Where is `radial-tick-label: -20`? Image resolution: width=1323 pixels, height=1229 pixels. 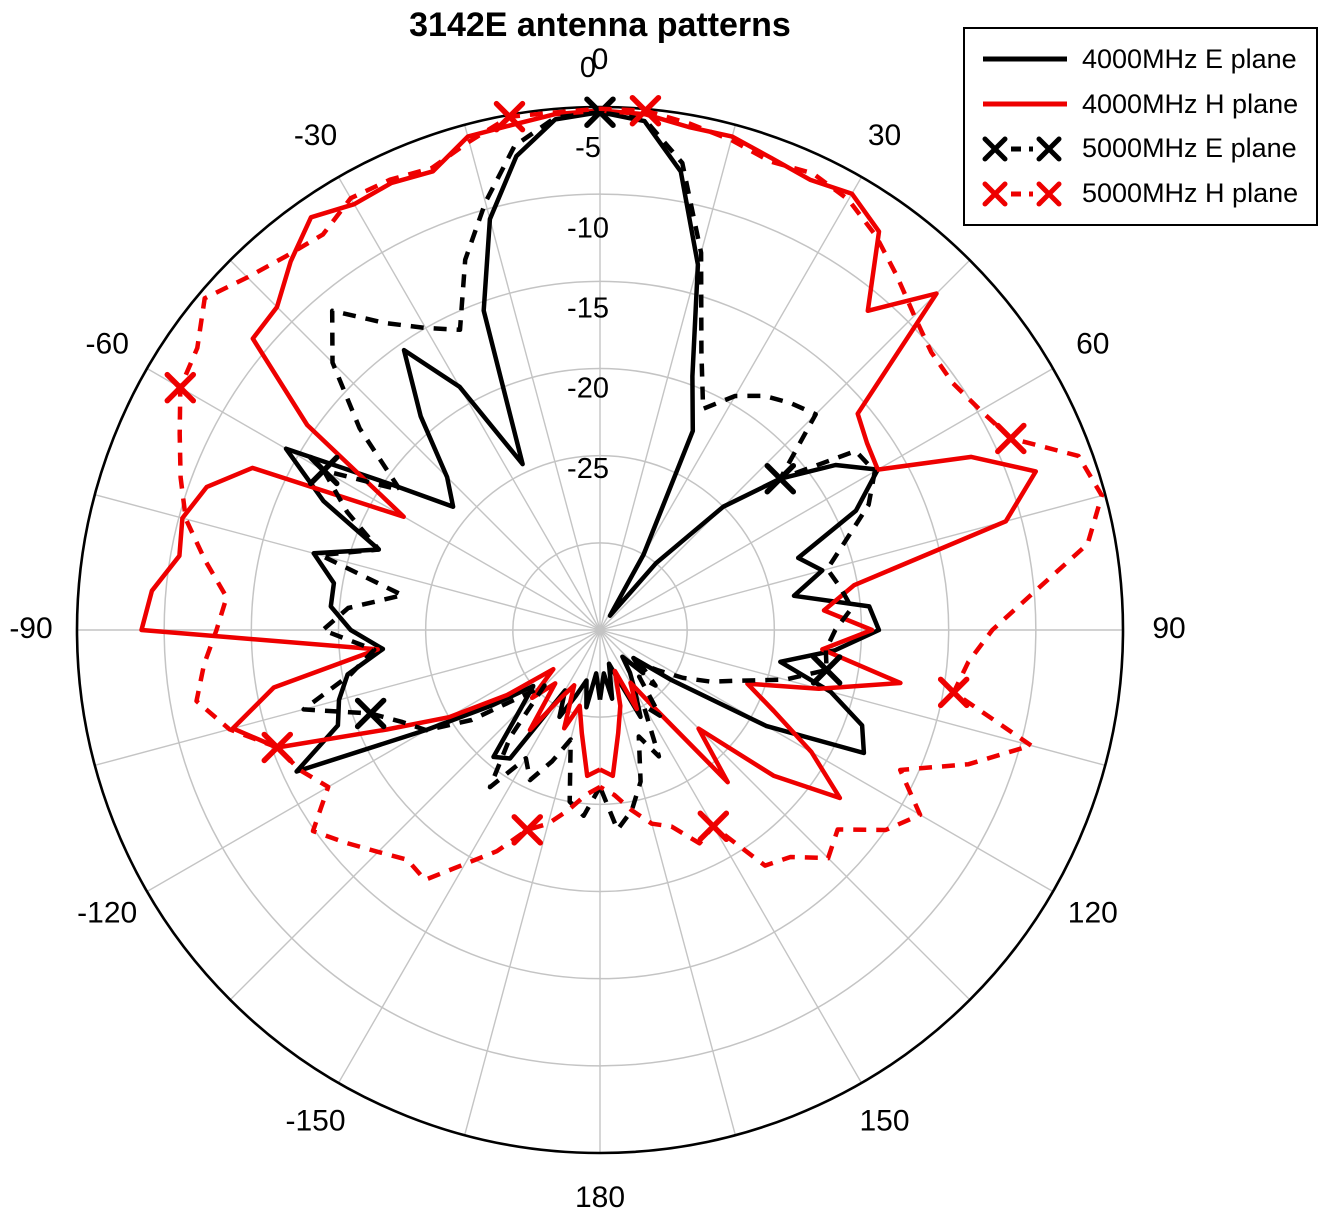
radial-tick-label: -20 is located at coordinates (588, 389).